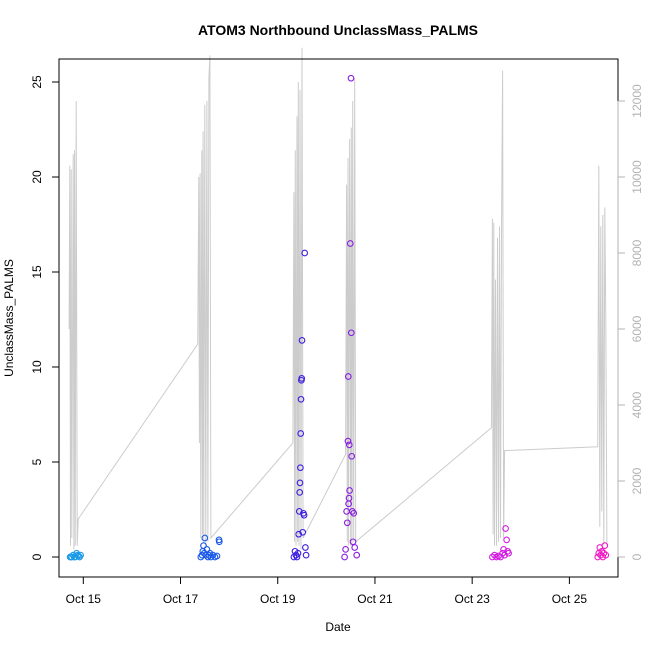 The width and height of the screenshot is (650, 650). Describe the element at coordinates (37, 82) in the screenshot. I see `y-tick-label: 25` at that location.